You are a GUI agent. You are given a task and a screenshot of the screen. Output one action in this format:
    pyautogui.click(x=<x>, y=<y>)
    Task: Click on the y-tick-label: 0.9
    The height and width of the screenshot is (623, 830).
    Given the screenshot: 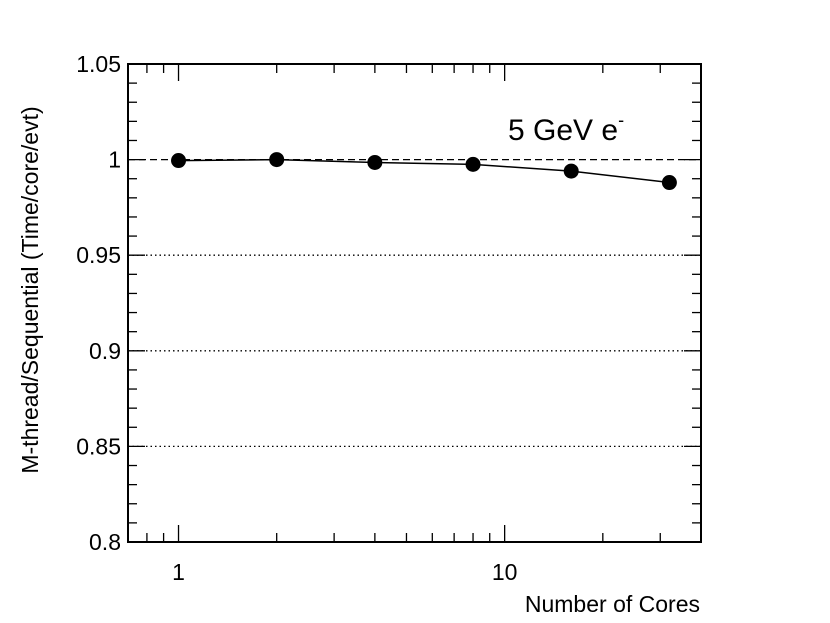 What is the action you would take?
    pyautogui.click(x=105, y=351)
    